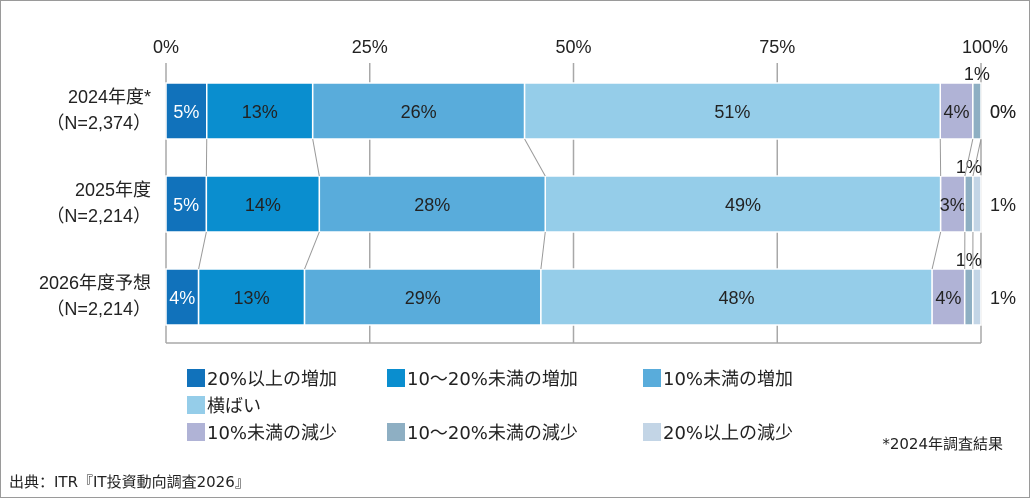  Describe the element at coordinates (113, 190) in the screenshot. I see `category-label: 2025年度` at that location.